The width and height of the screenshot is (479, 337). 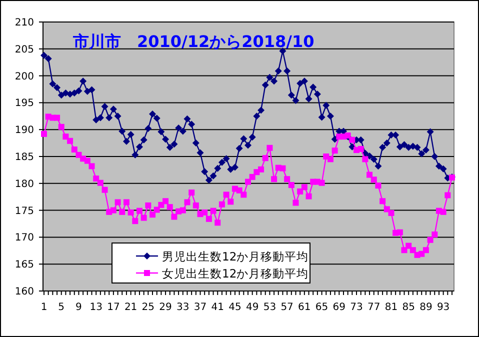 I want to click on x-tick-label: 61, so click(x=304, y=307).